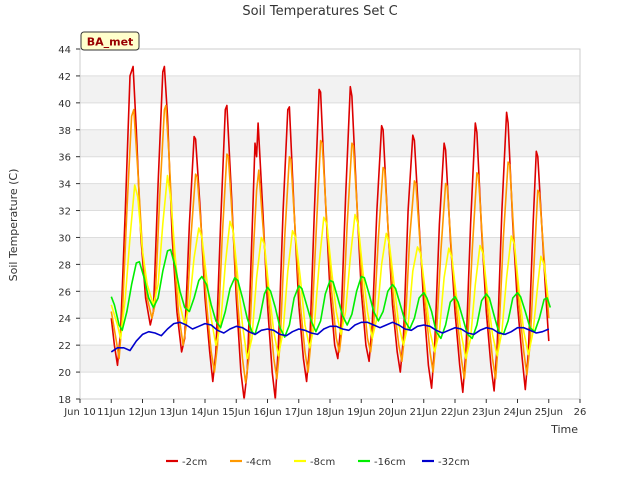  I want to click on site-badge-label: BA_met, so click(110, 42).